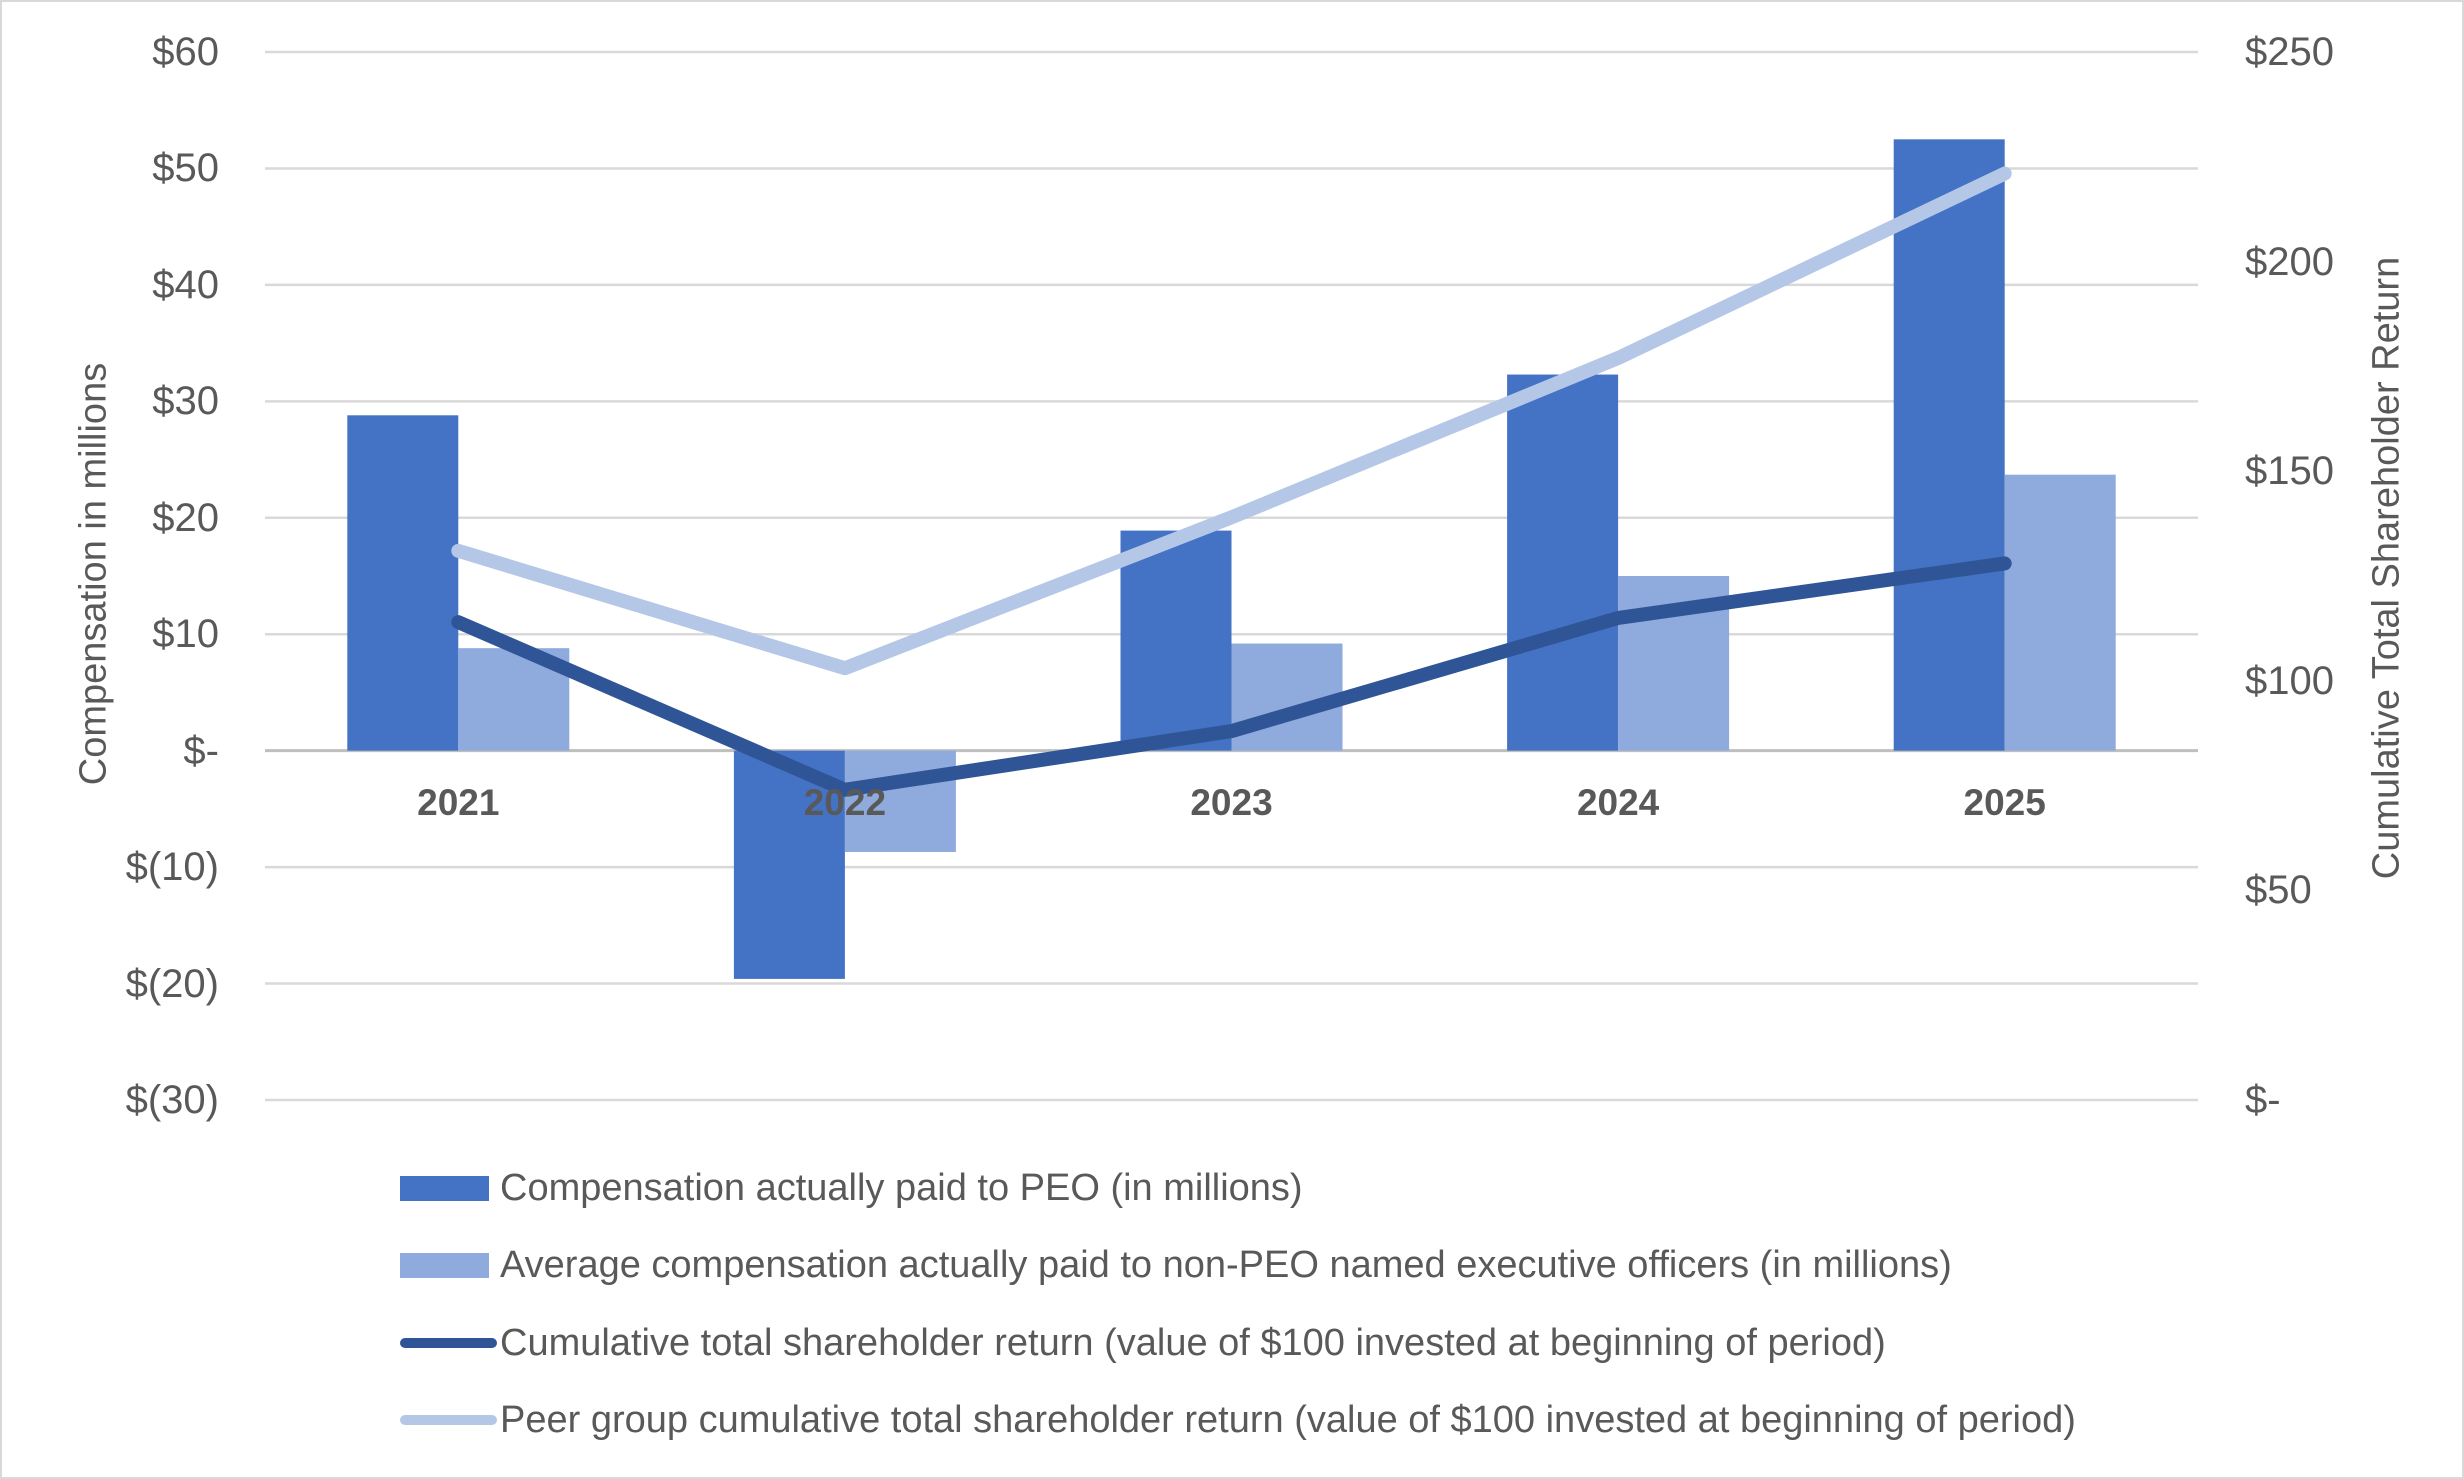  Describe the element at coordinates (2004, 802) in the screenshot. I see `x-axis-year-label: 2025` at that location.